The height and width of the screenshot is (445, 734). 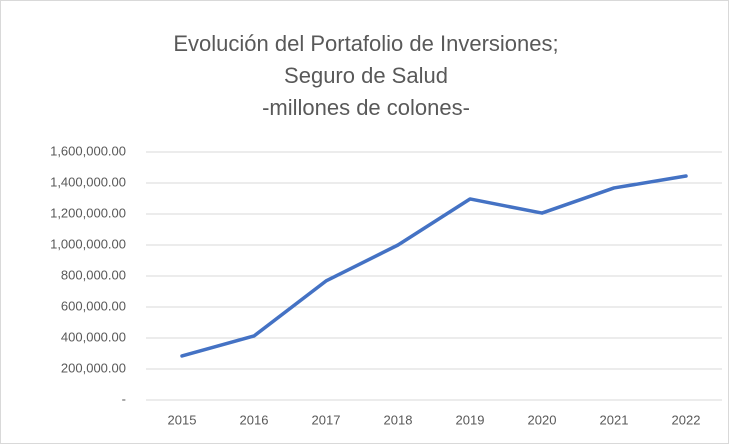 I want to click on x-tick-label: 2016, so click(x=254, y=419).